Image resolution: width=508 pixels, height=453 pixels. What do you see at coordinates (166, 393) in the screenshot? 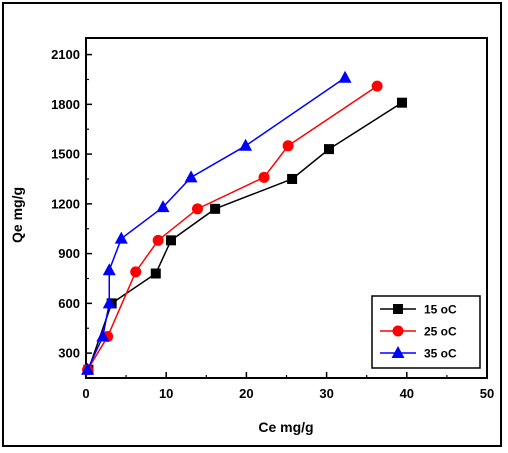
I see `x-tick-label: 10` at bounding box center [166, 393].